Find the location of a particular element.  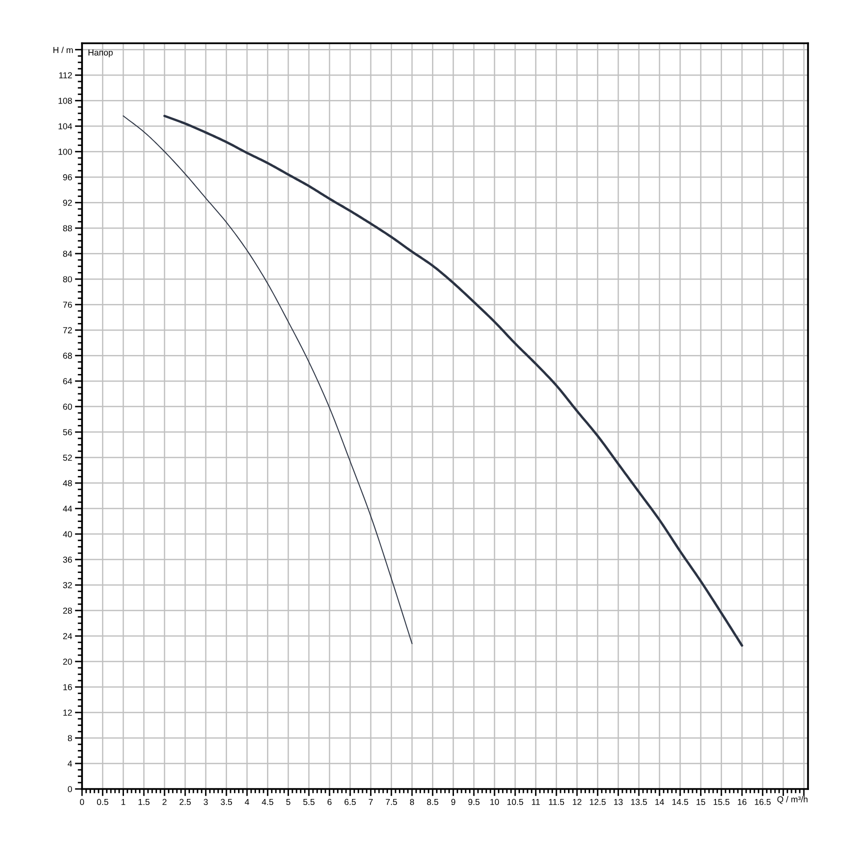

x-tick-label: 9 is located at coordinates (453, 802).